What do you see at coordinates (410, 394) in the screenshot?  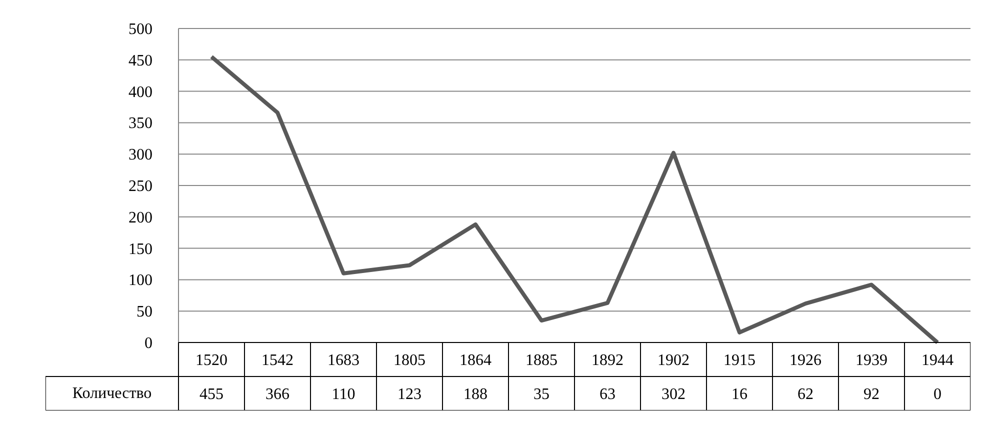 I see `data-label: 123` at bounding box center [410, 394].